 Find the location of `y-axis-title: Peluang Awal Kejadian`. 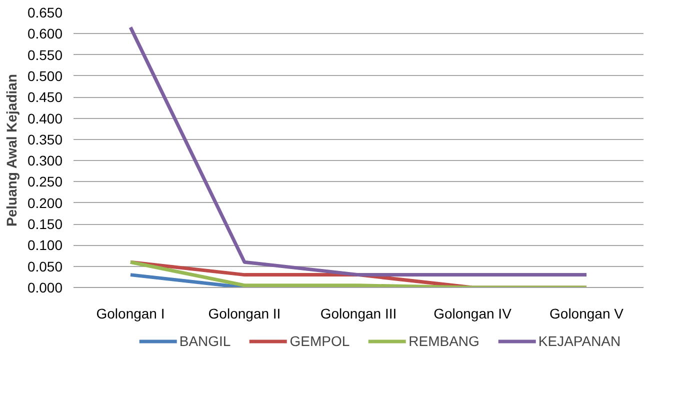

y-axis-title: Peluang Awal Kejadian is located at coordinates (11, 150).